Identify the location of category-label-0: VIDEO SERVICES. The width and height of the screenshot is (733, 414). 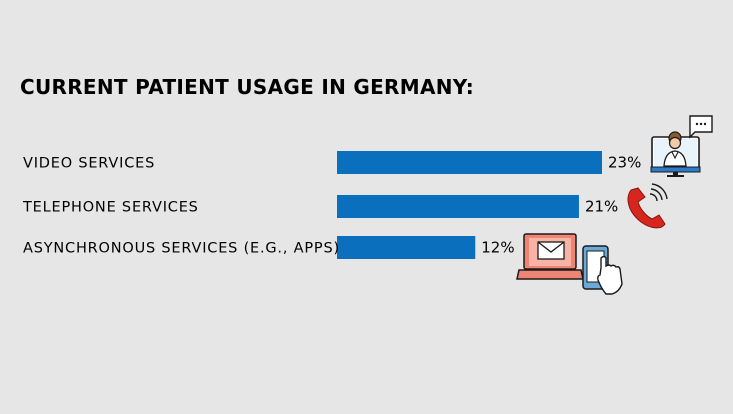
(89, 164).